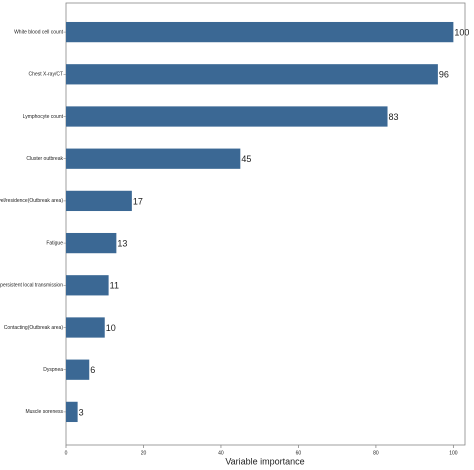 The width and height of the screenshot is (474, 470). I want to click on x-tick-label: 60, so click(299, 453).